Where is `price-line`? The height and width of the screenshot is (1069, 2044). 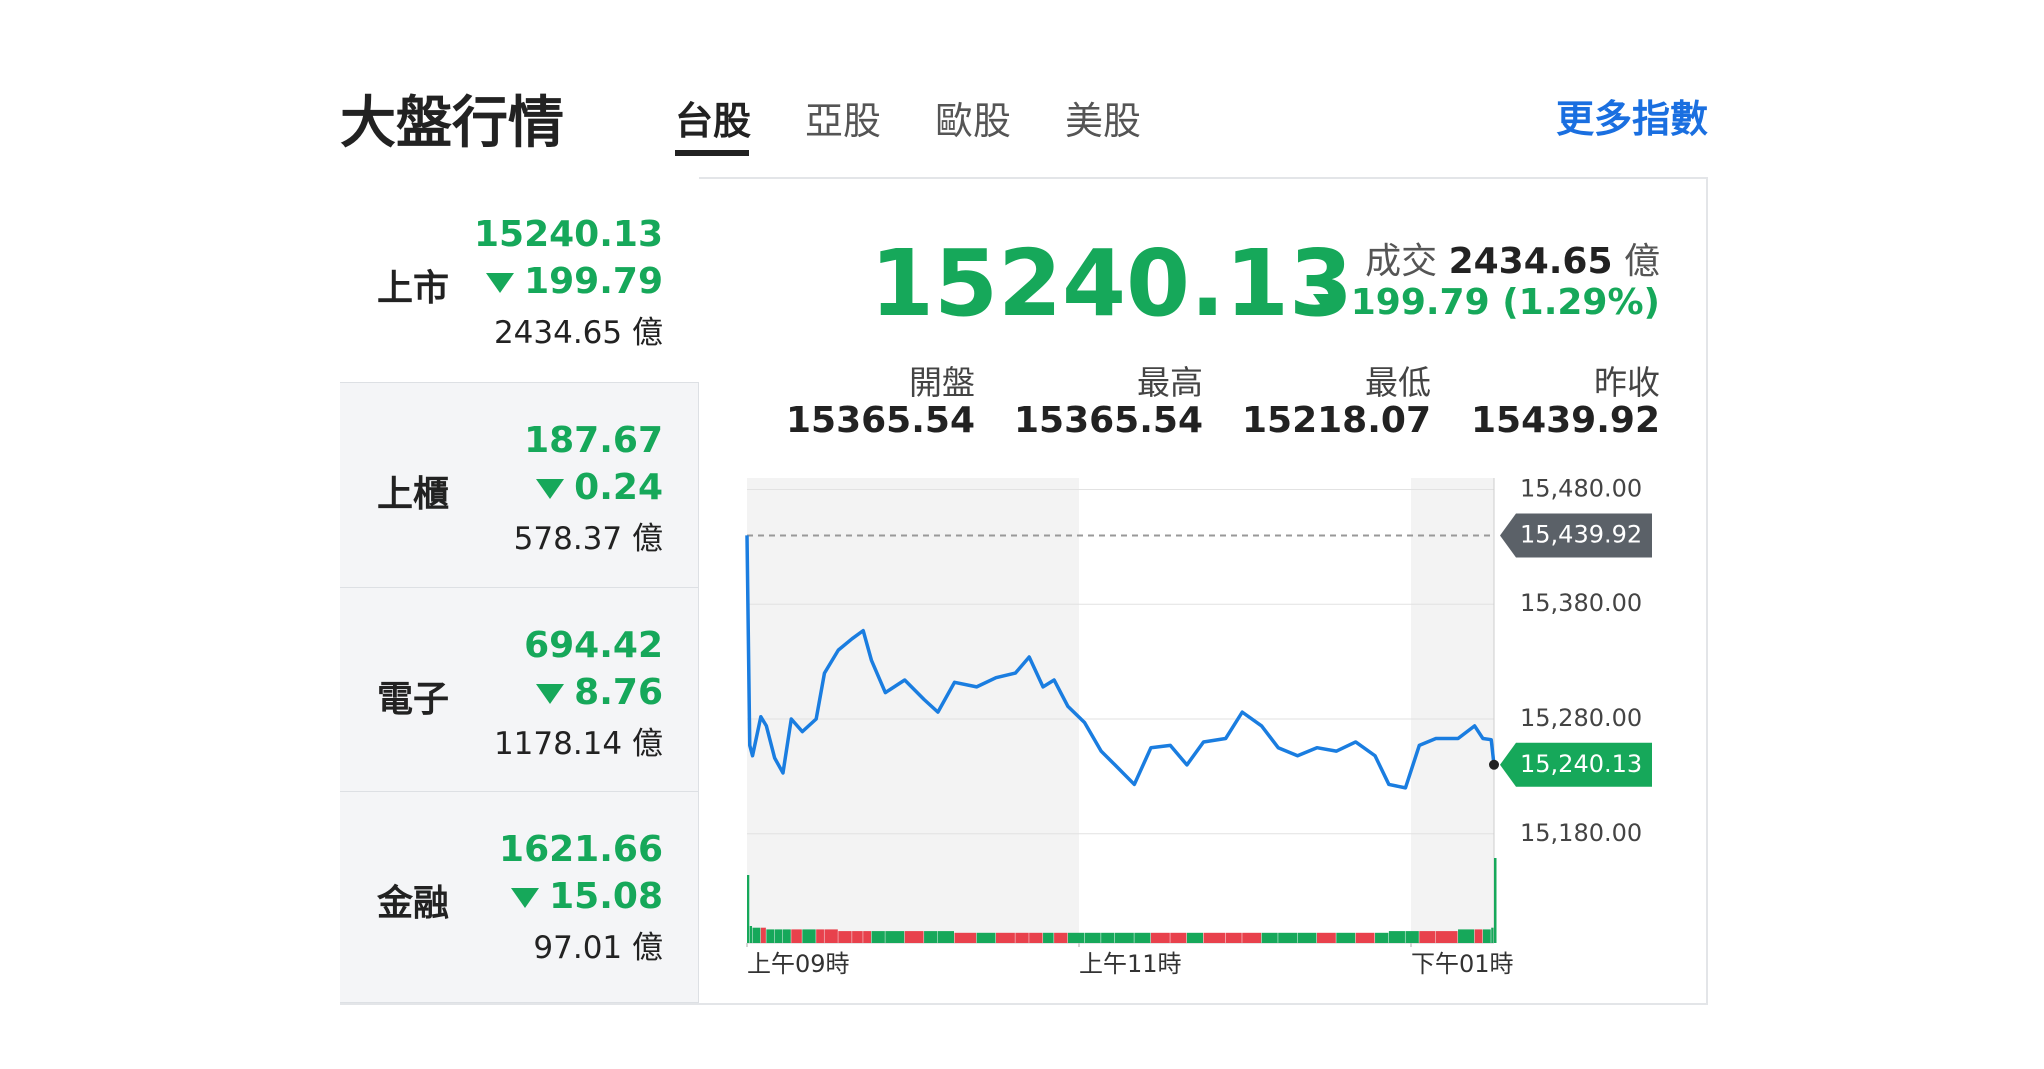
price-line is located at coordinates (1120, 662).